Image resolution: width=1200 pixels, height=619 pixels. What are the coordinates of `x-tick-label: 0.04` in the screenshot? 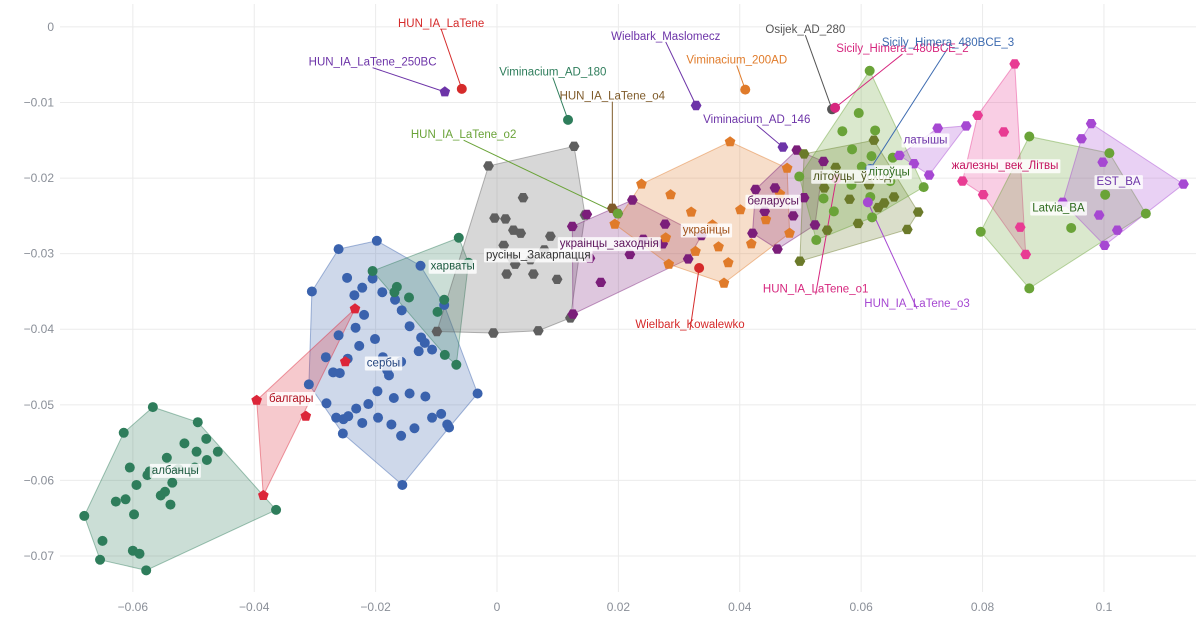 It's located at (740, 607).